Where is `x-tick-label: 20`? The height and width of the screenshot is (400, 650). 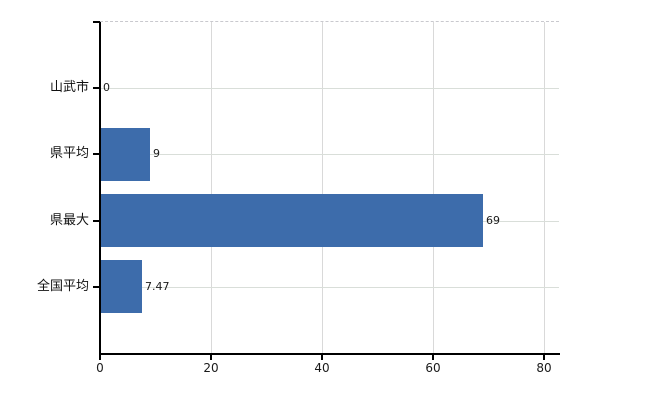
x-tick-label: 20 is located at coordinates (211, 368).